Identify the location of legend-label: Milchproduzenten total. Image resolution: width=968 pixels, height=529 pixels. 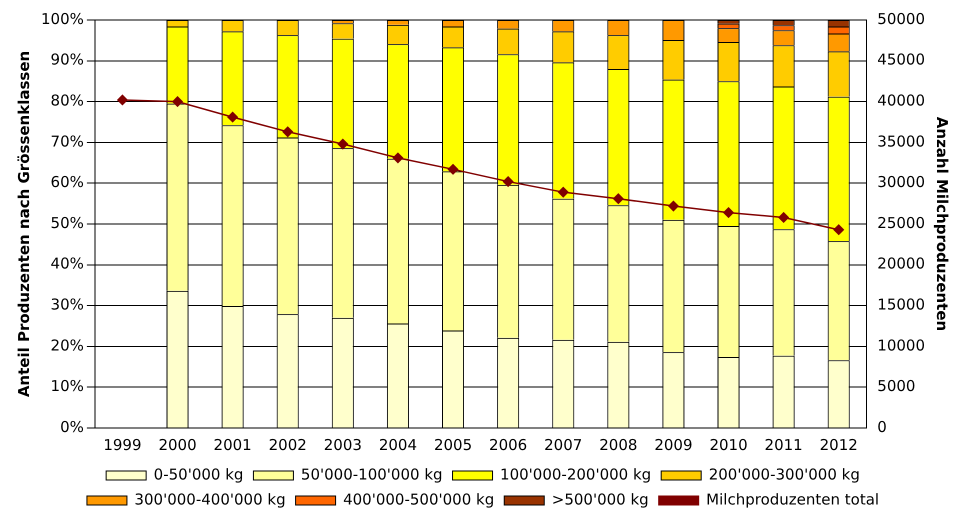
(793, 499).